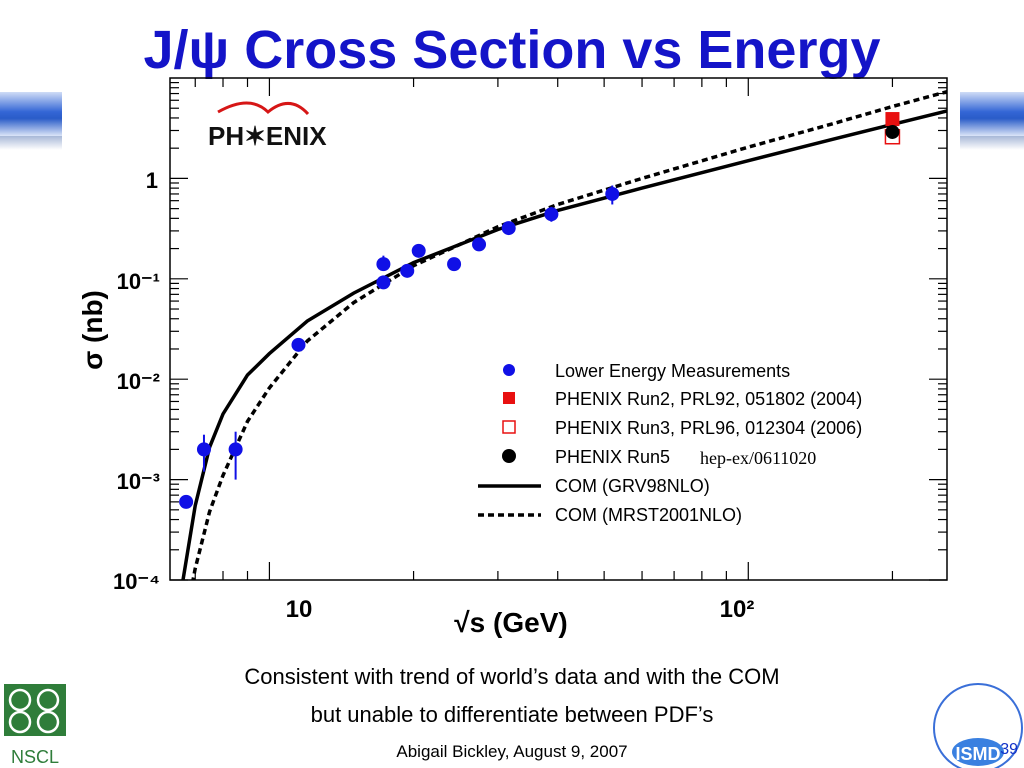  I want to click on y-tick-label-0.1: 10⁻¹, so click(138, 281).